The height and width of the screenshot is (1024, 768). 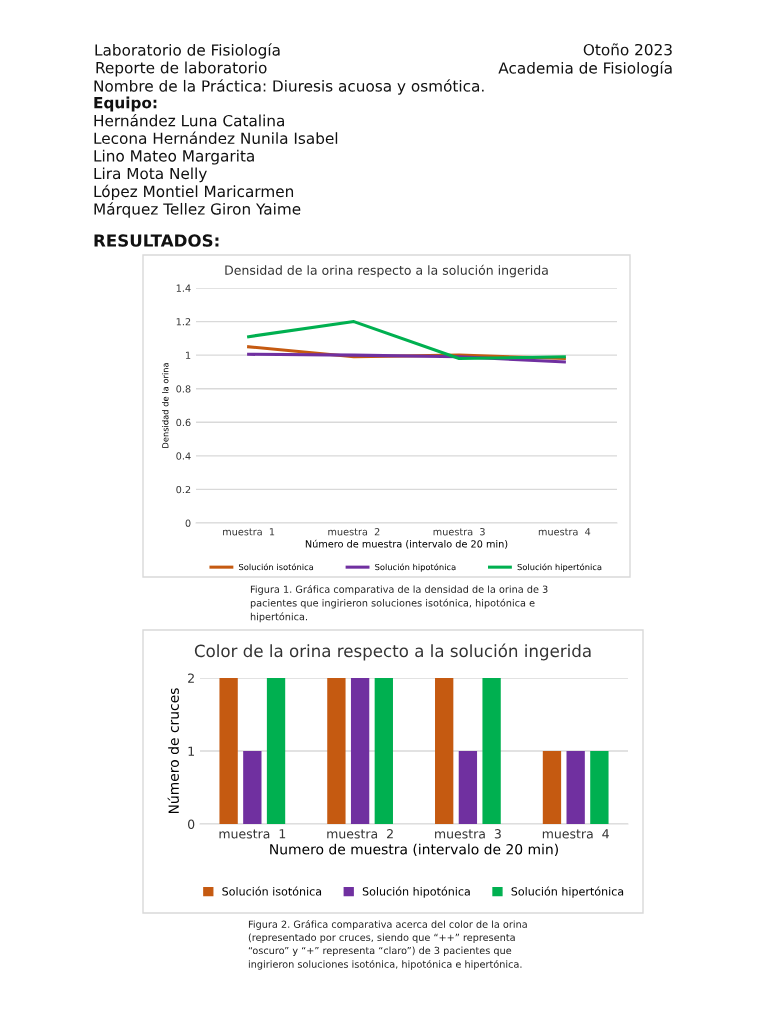 I want to click on y-tick-label: 0.2, so click(x=183, y=489).